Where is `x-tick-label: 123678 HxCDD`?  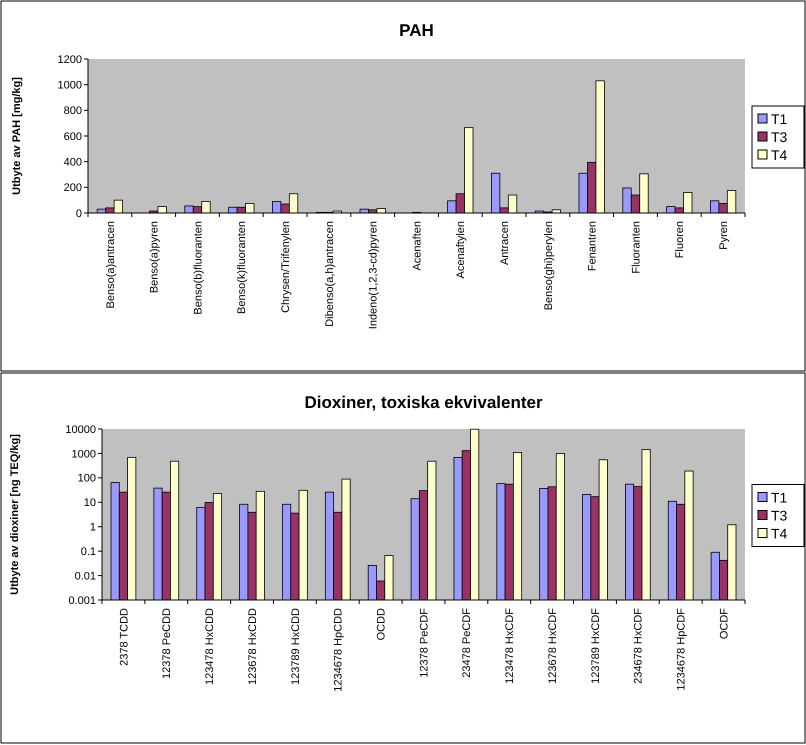 x-tick-label: 123678 HxCDD is located at coordinates (252, 647).